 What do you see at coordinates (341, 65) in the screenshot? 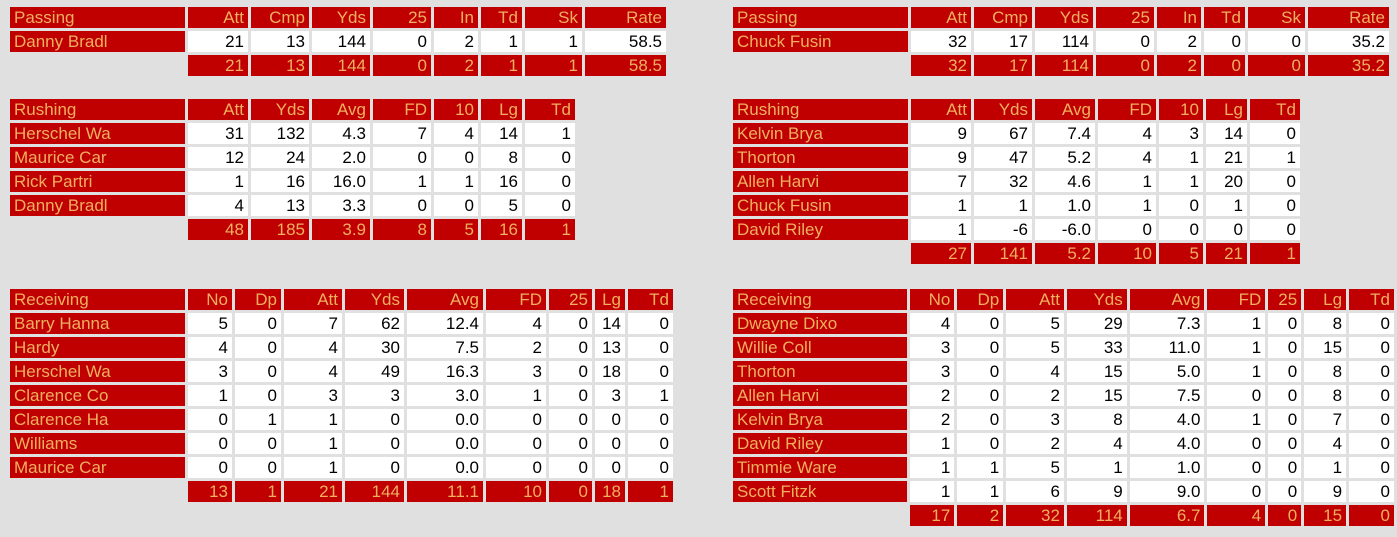
I see `total-cell: 144` at bounding box center [341, 65].